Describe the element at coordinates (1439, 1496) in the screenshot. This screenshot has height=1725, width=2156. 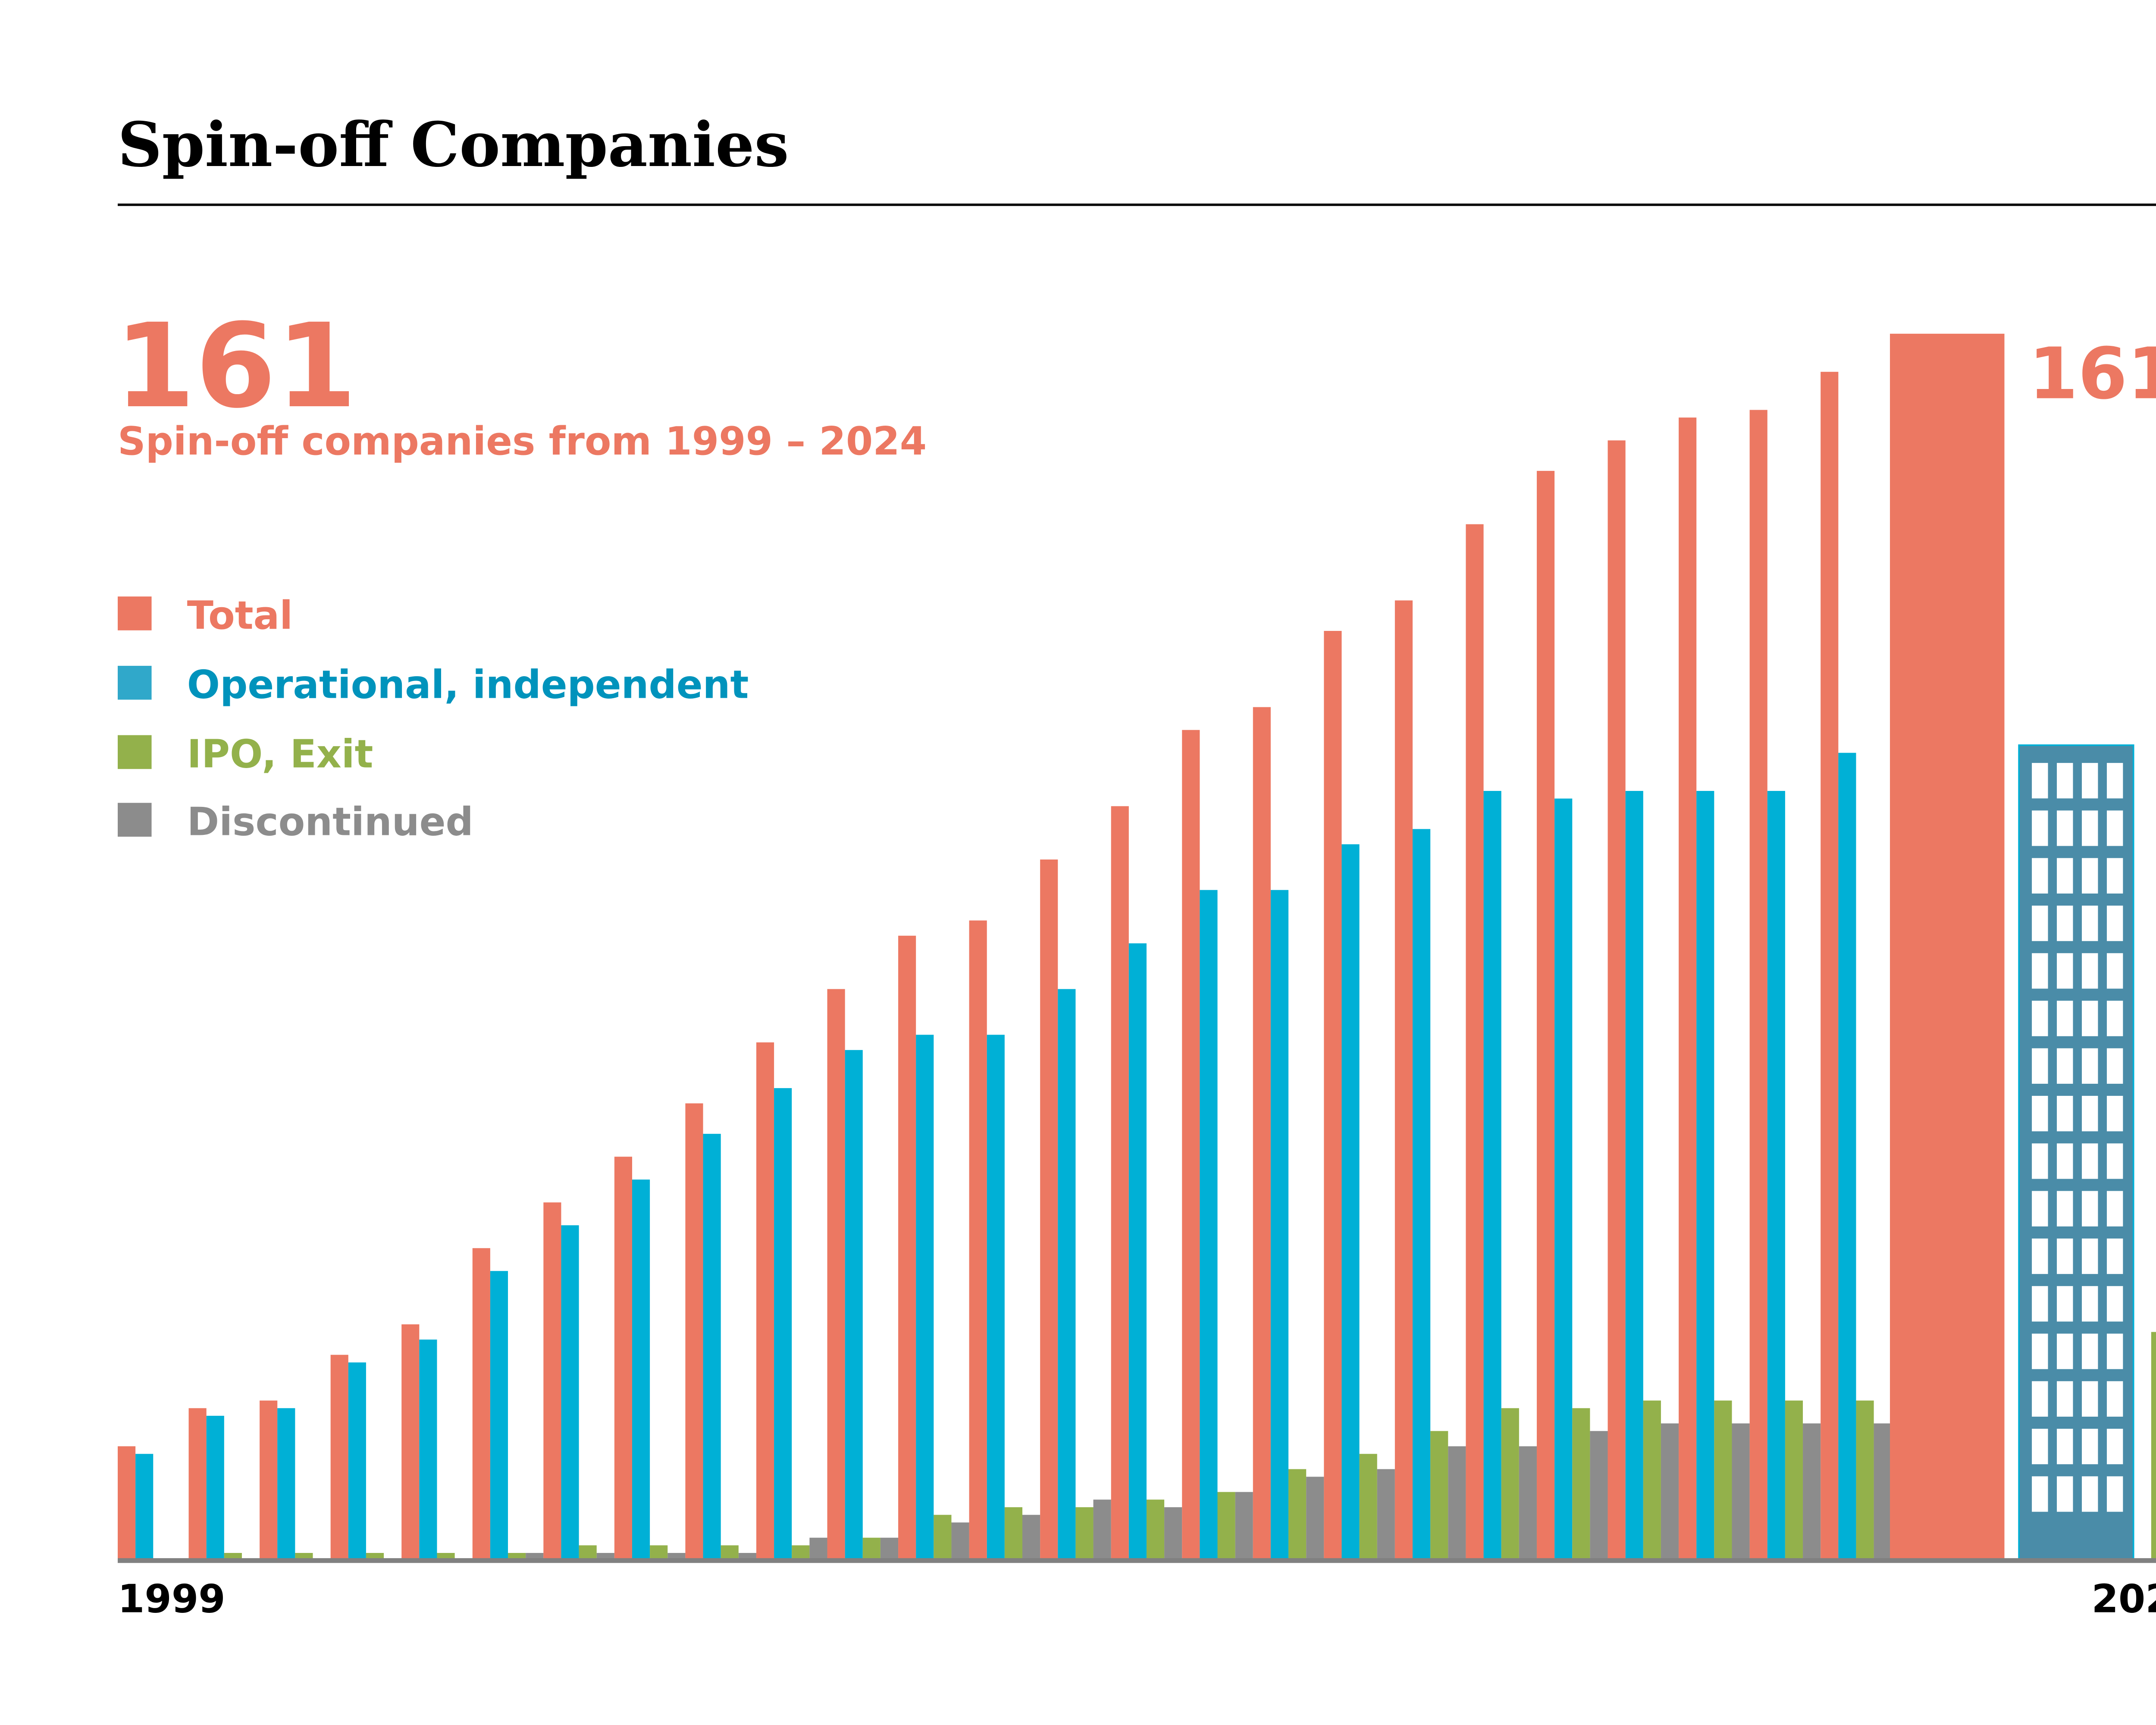
I see `bar-ipo-2017` at that location.